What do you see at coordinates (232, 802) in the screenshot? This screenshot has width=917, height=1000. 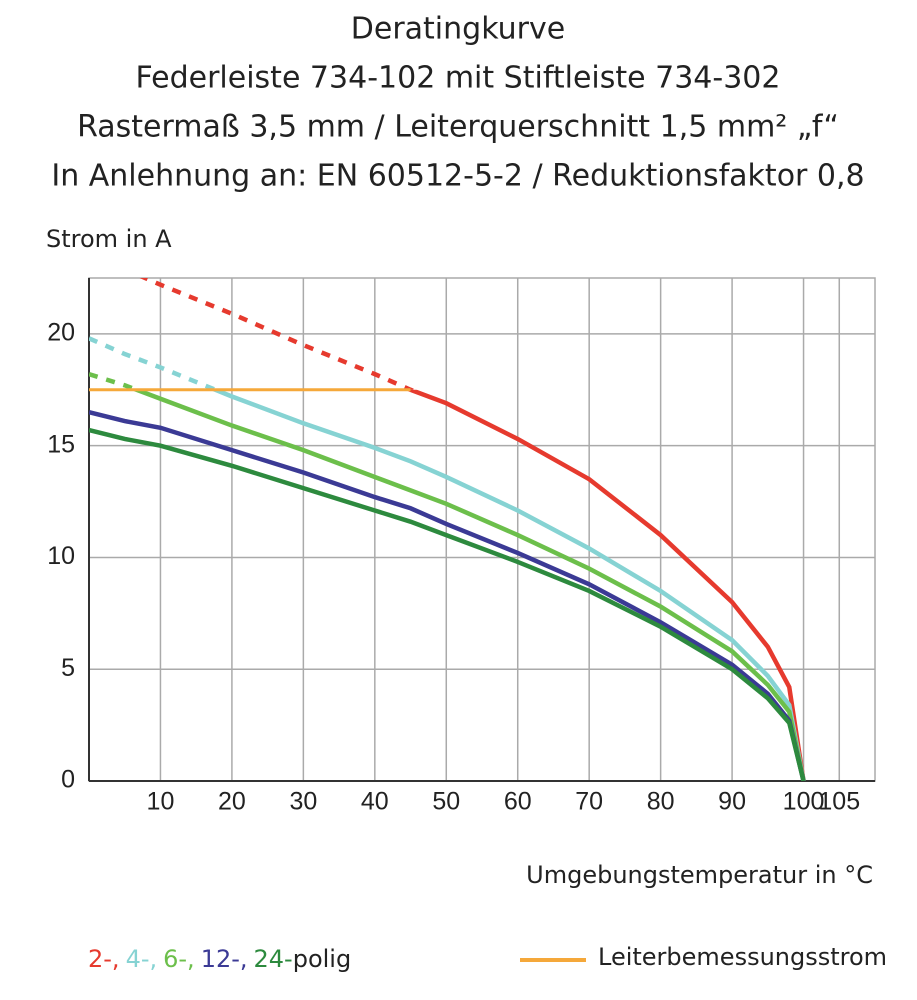 I see `x-tick-label: 20` at bounding box center [232, 802].